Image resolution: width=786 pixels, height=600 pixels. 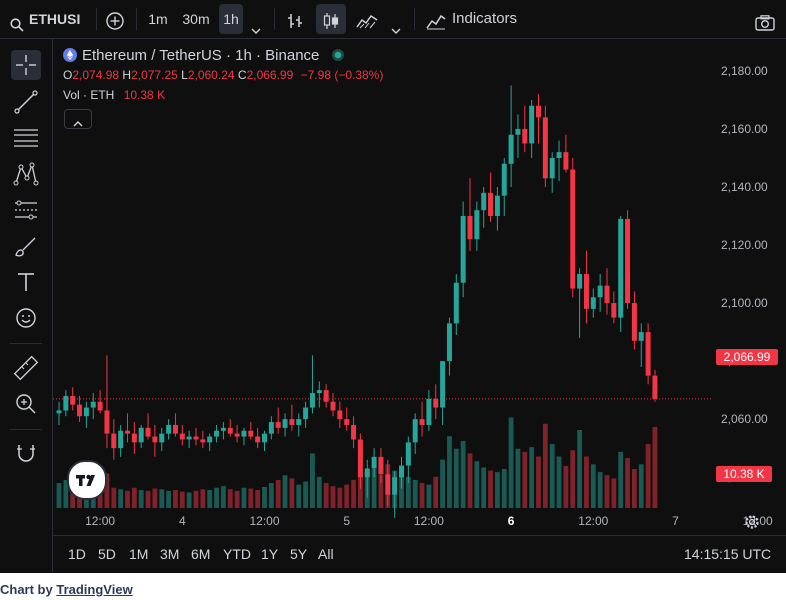 I want to click on trend-line-tool, so click(x=26, y=102).